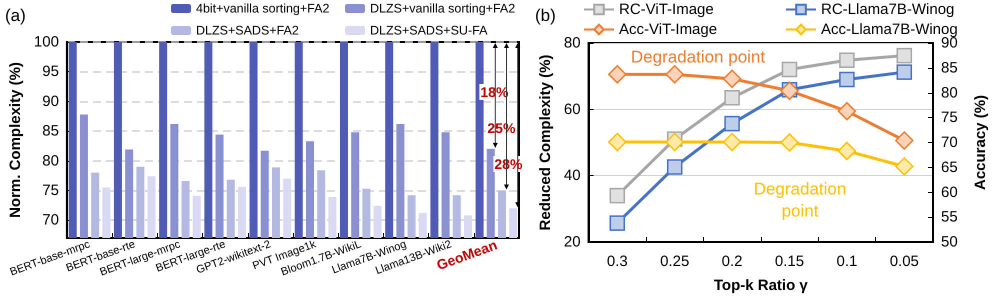 This screenshot has height=298, width=996. Describe the element at coordinates (949, 117) in the screenshot. I see `y2-tick-label: 75` at that location.